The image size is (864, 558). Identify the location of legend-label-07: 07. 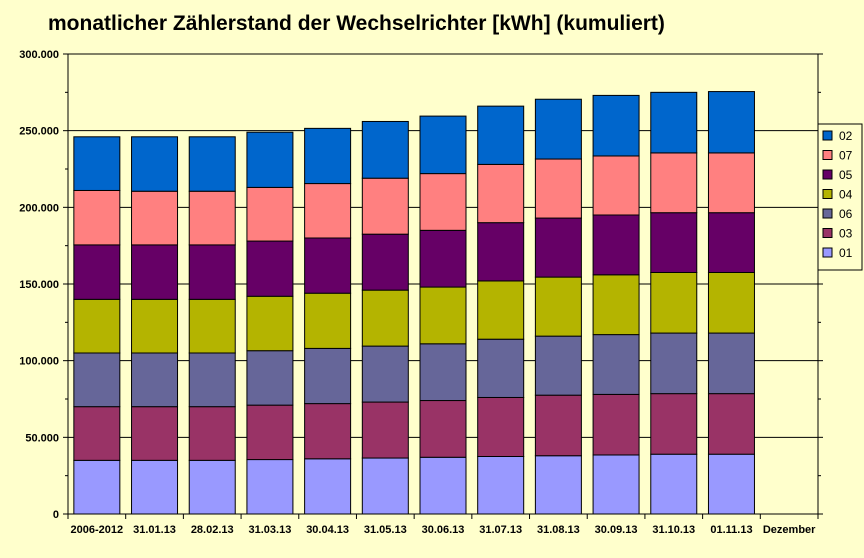
(846, 156).